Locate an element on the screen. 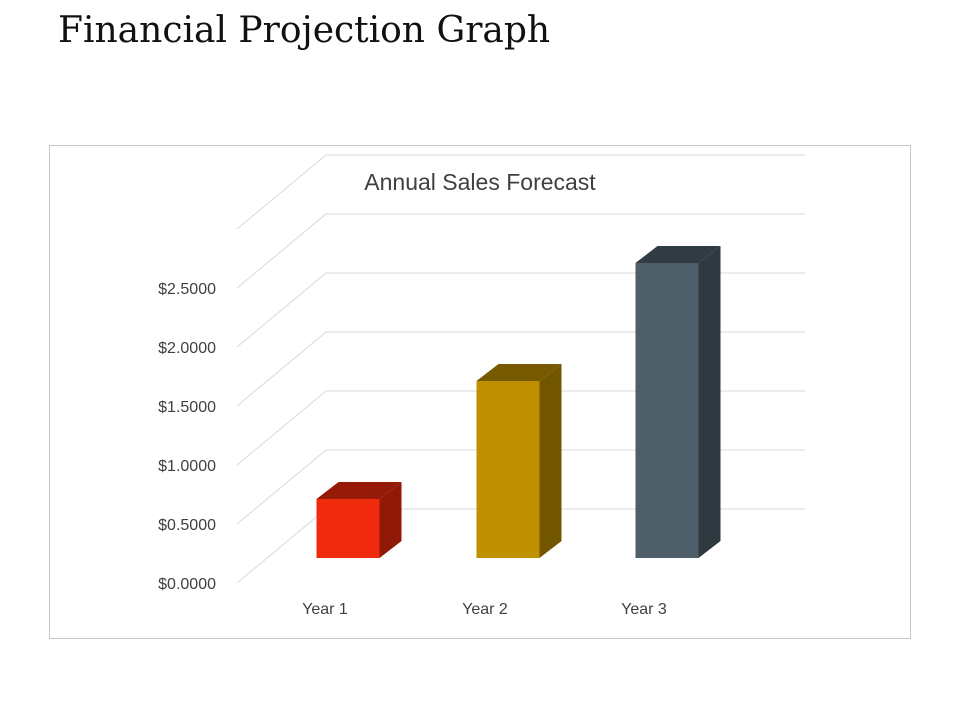 Image resolution: width=960 pixels, height=720 pixels. x-category-label: Year 2 is located at coordinates (485, 609).